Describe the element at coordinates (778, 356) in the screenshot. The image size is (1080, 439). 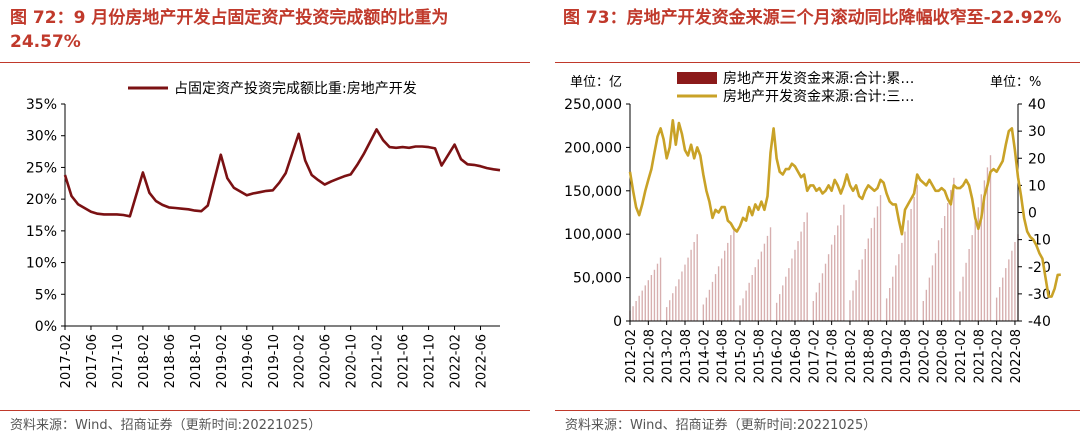
I see `right-x-tick-label: 2016-02` at that location.